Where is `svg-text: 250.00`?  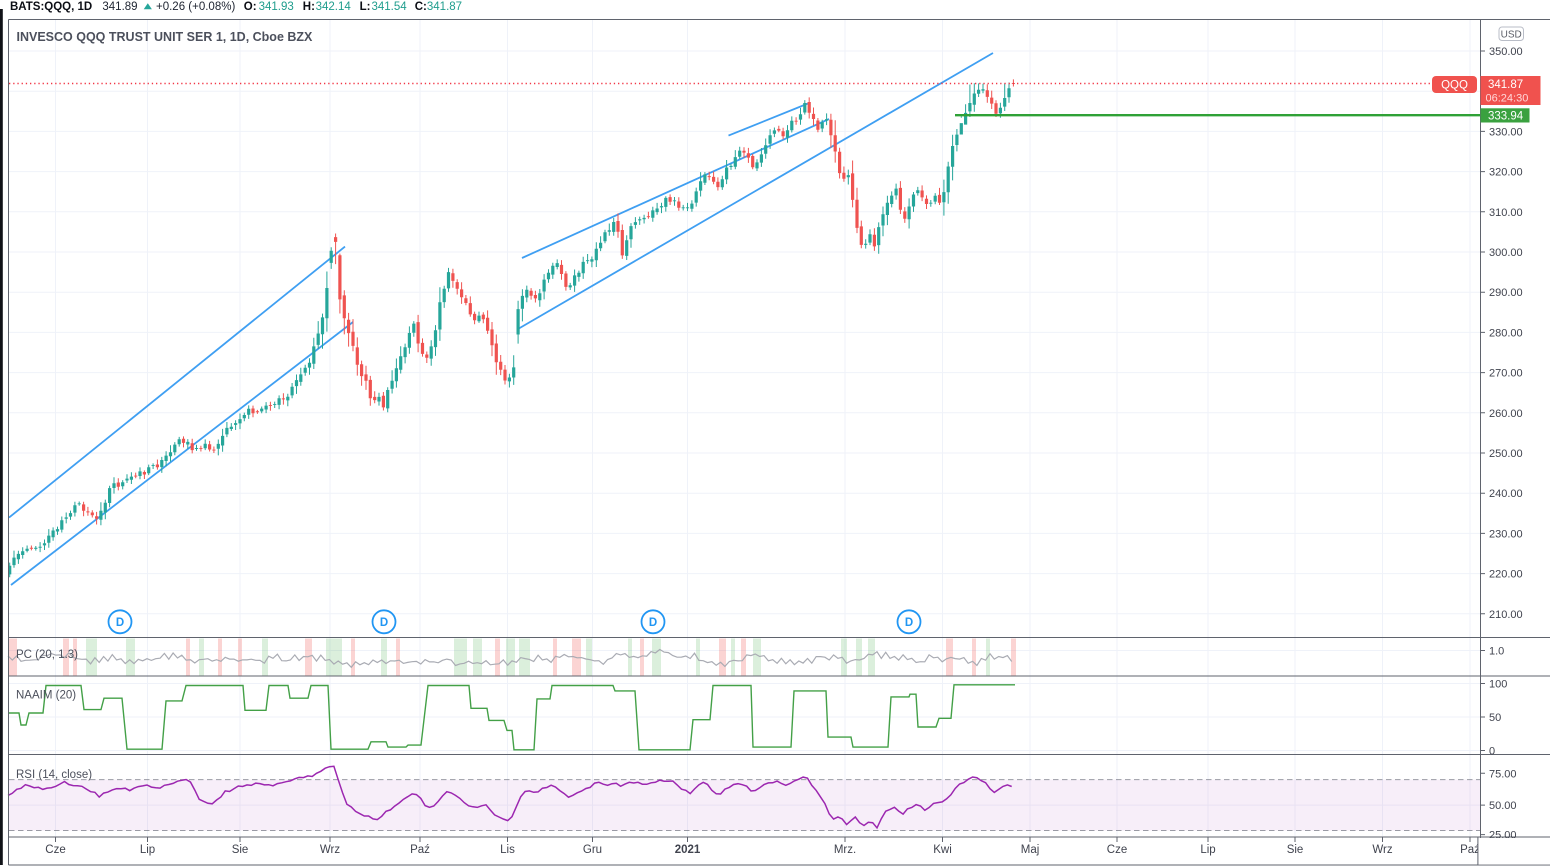
svg-text: 250.00 is located at coordinates (1506, 454).